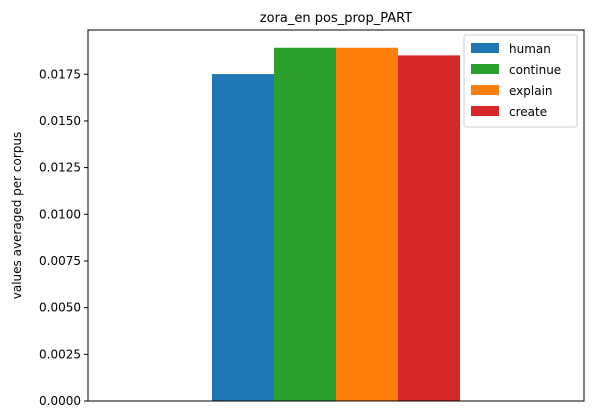  Describe the element at coordinates (485, 90) in the screenshot. I see `legend-swatch-explain` at that location.